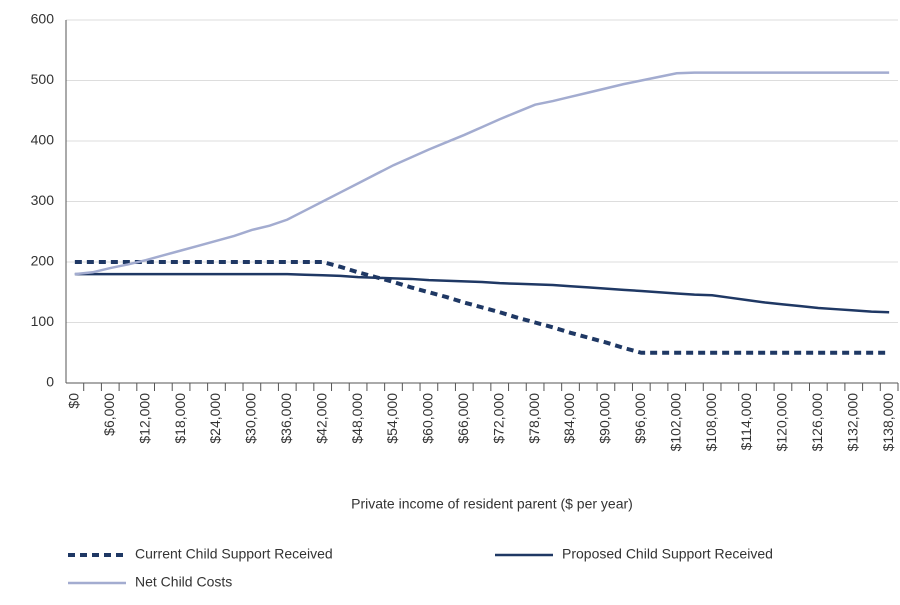  Describe the element at coordinates (428, 418) in the screenshot. I see `x-tick-label: $60,000` at that location.